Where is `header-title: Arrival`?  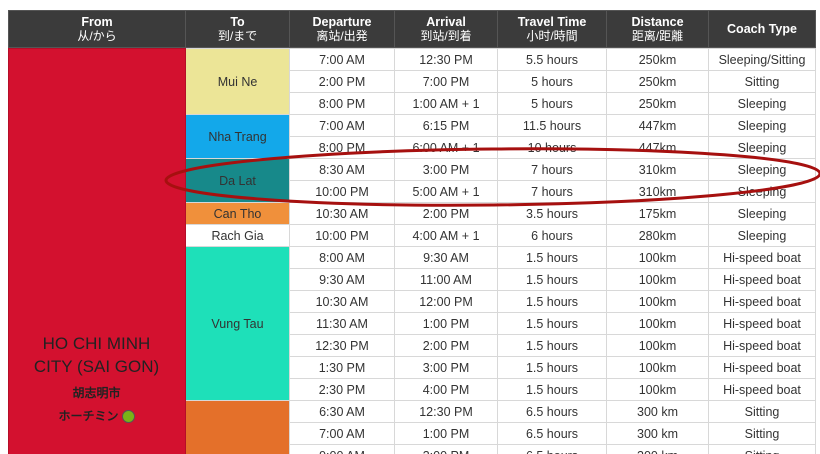 header-title: Arrival is located at coordinates (446, 22).